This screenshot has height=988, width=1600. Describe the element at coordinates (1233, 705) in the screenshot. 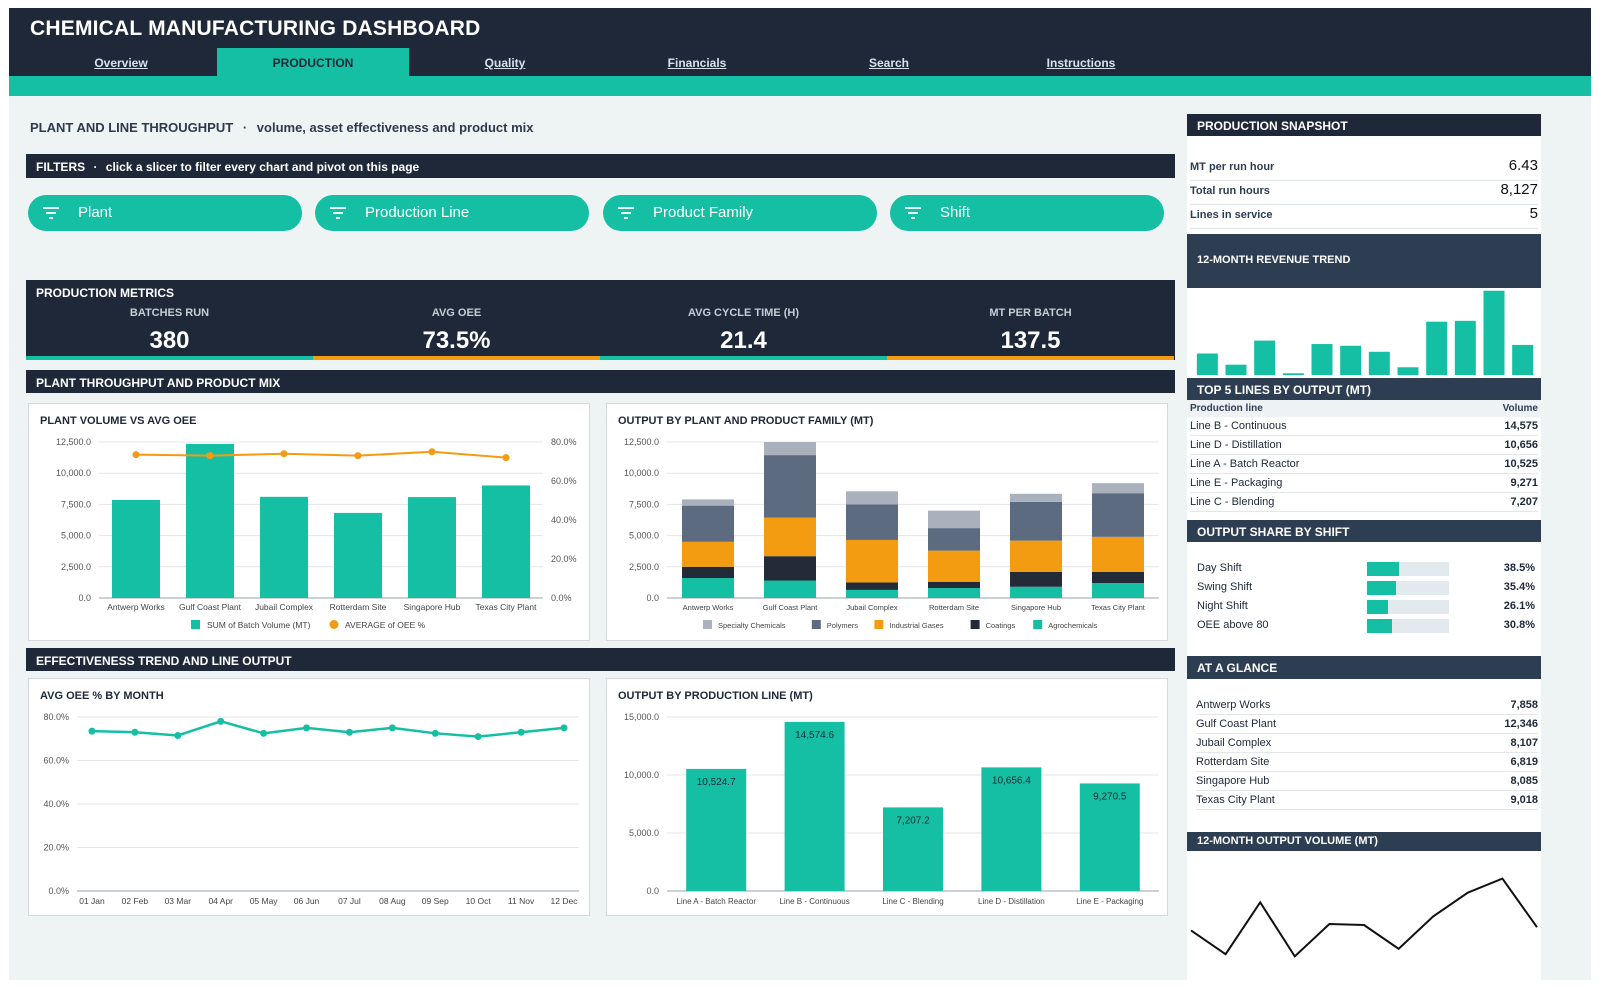

I see `glance-plant: Antwerp Works` at that location.